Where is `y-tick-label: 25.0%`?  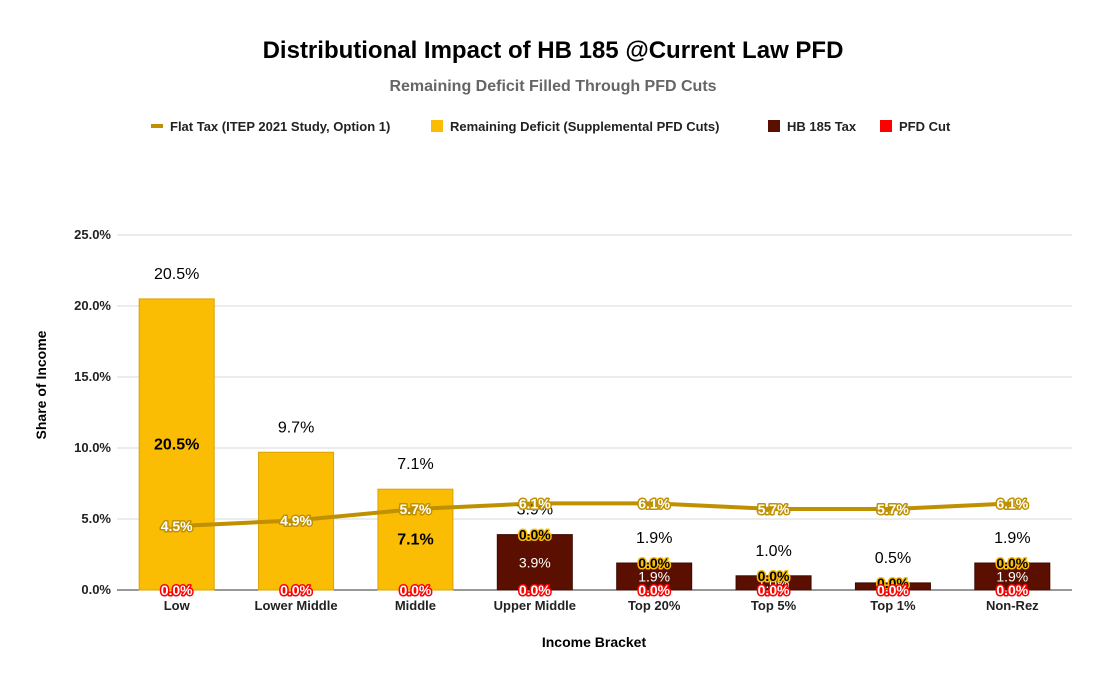
y-tick-label: 25.0% is located at coordinates (92, 234).